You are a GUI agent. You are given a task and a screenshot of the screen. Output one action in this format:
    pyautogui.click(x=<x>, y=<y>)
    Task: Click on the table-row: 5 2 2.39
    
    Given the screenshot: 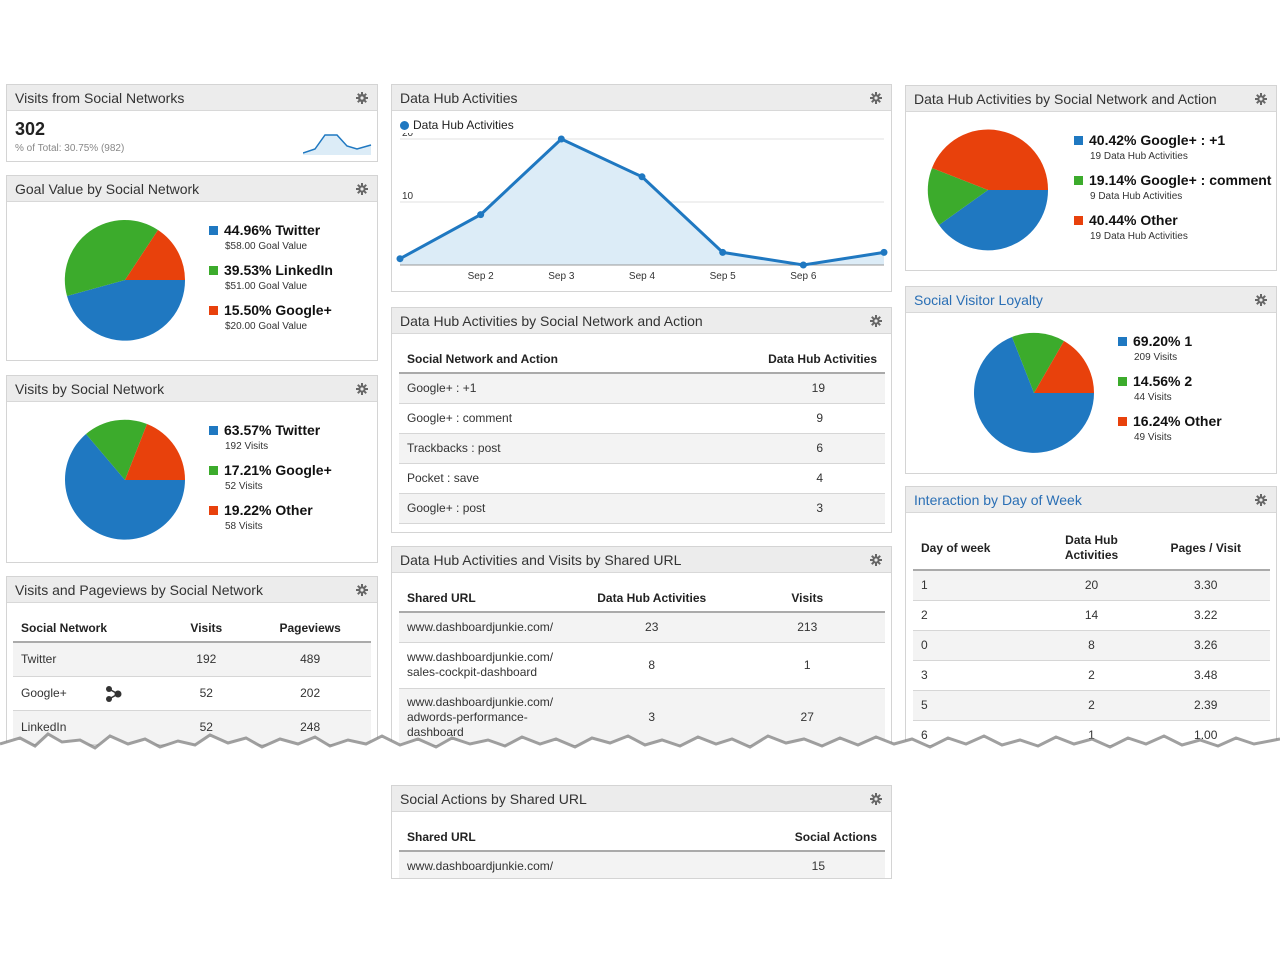 What is the action you would take?
    pyautogui.click(x=1091, y=705)
    